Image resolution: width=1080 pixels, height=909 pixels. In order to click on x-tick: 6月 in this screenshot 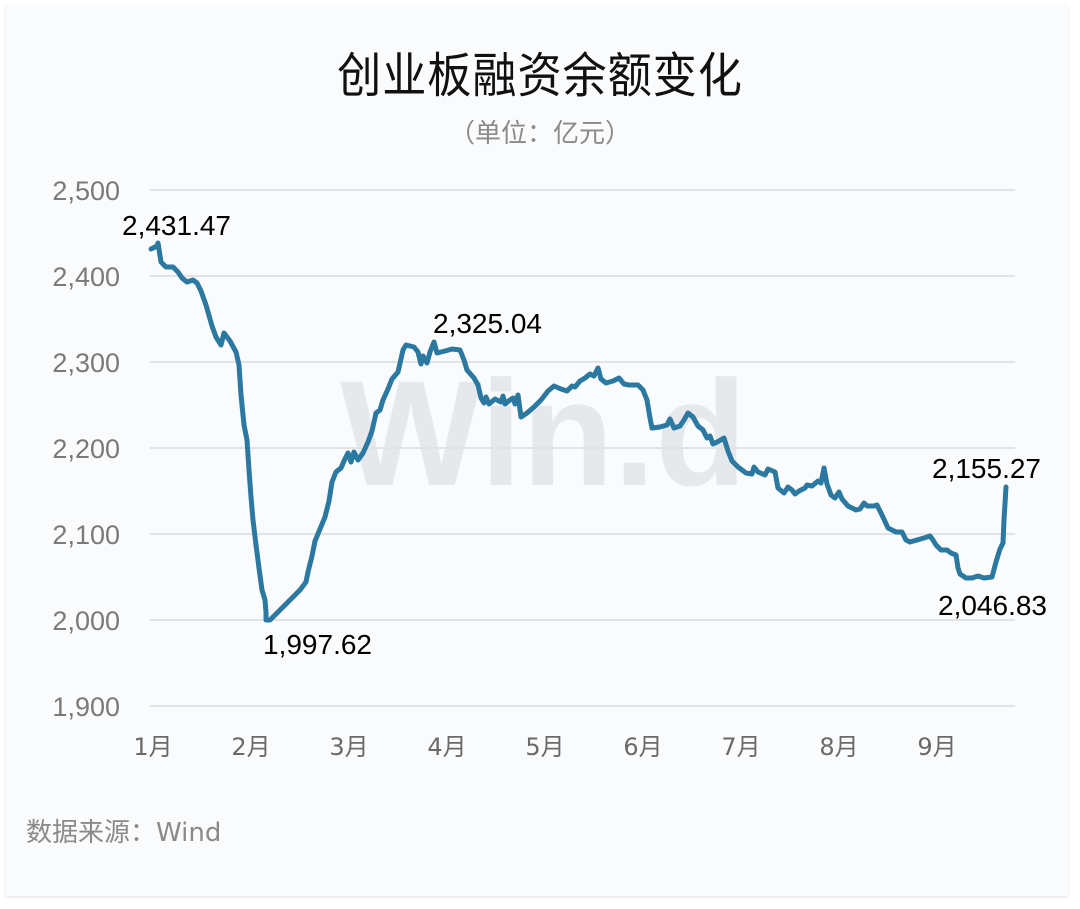, I will do `click(642, 747)`.